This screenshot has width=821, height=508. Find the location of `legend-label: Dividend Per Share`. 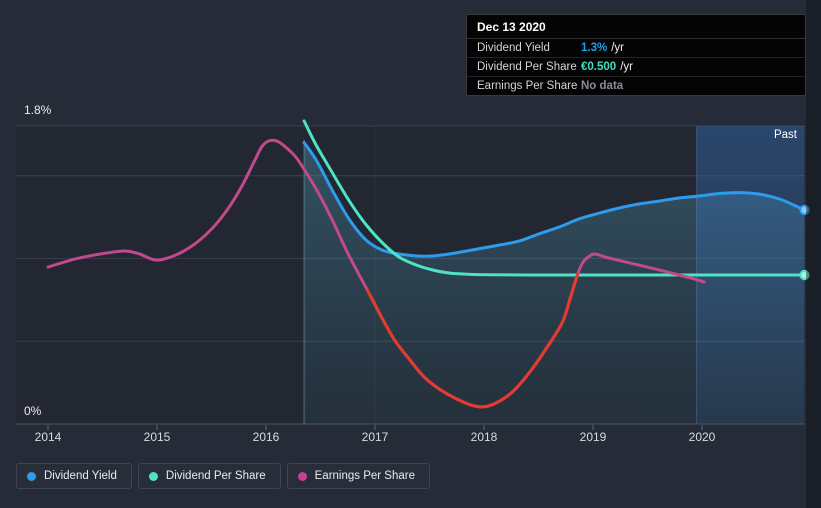

legend-label: Dividend Per Share is located at coordinates (215, 476).